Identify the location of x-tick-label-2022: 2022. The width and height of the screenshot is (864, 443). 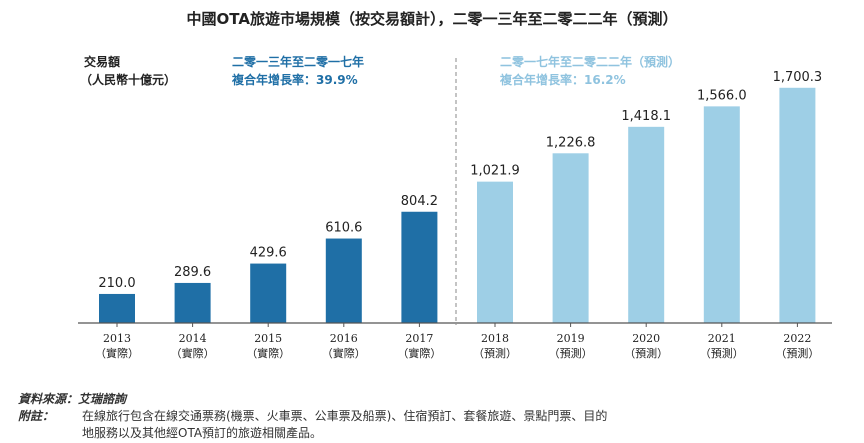
(797, 338).